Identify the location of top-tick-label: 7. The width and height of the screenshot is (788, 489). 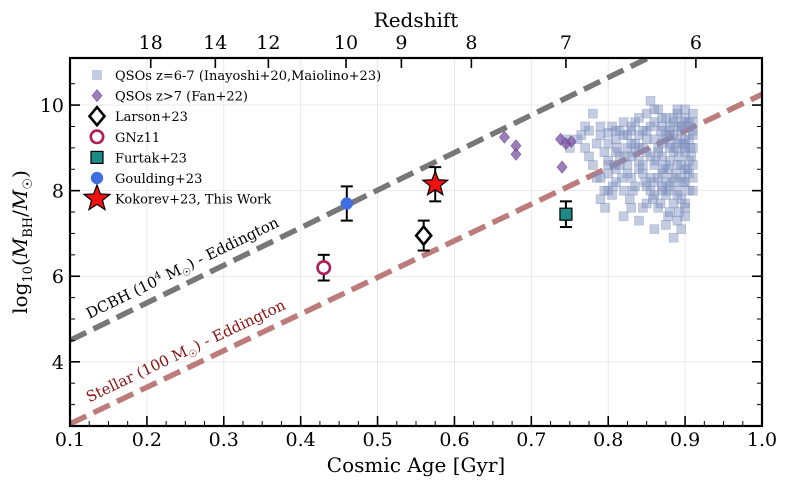
(566, 43).